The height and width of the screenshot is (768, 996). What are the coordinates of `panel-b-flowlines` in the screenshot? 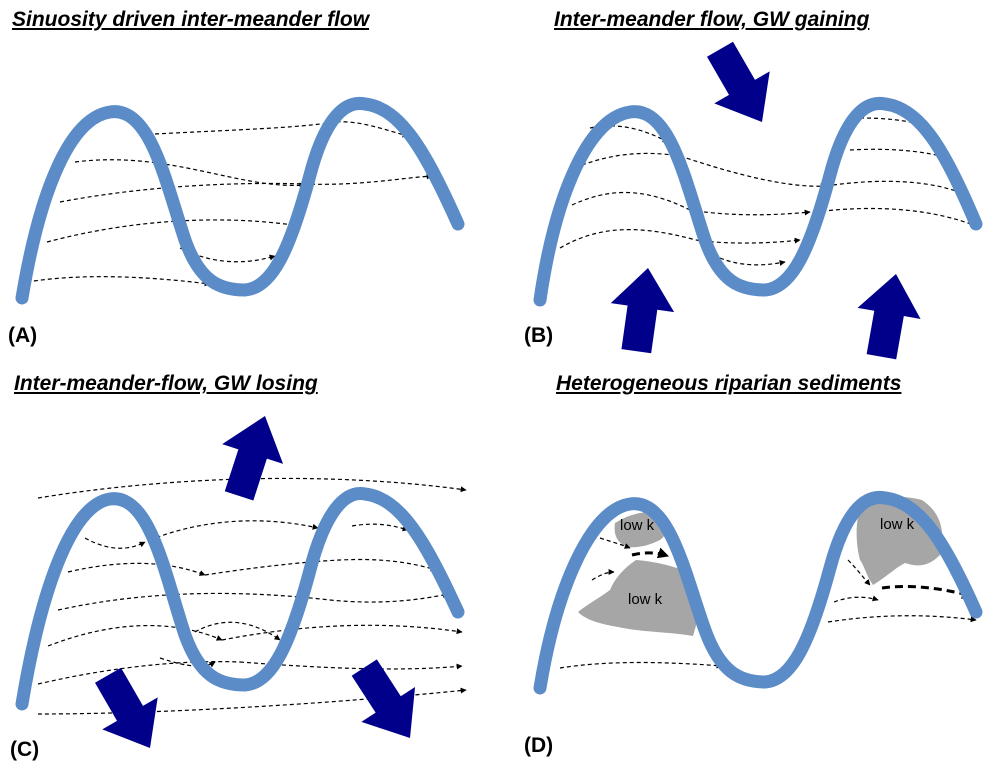 It's located at (768, 191).